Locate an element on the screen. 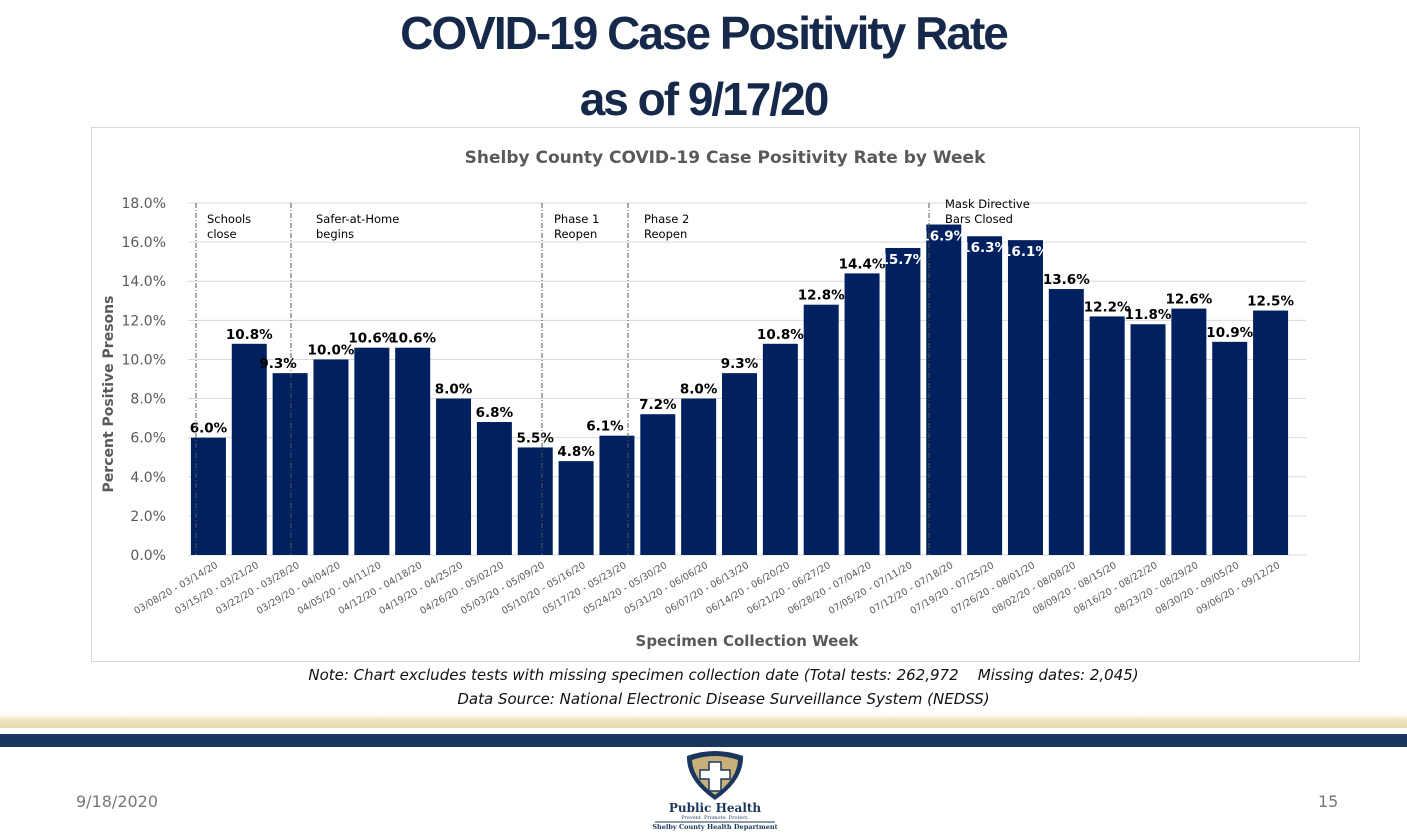 The height and width of the screenshot is (835, 1407). annotation-text: Phase 2 is located at coordinates (666, 219).